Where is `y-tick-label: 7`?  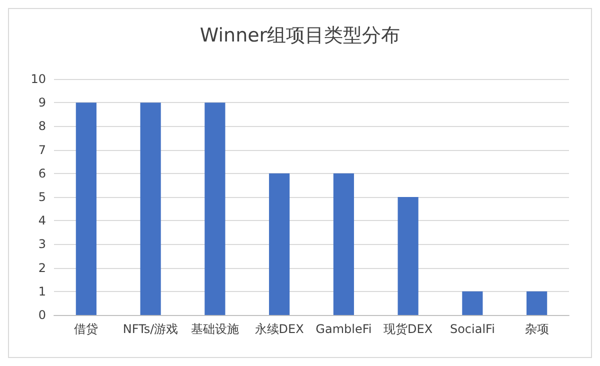
y-tick-label: 7 is located at coordinates (42, 149).